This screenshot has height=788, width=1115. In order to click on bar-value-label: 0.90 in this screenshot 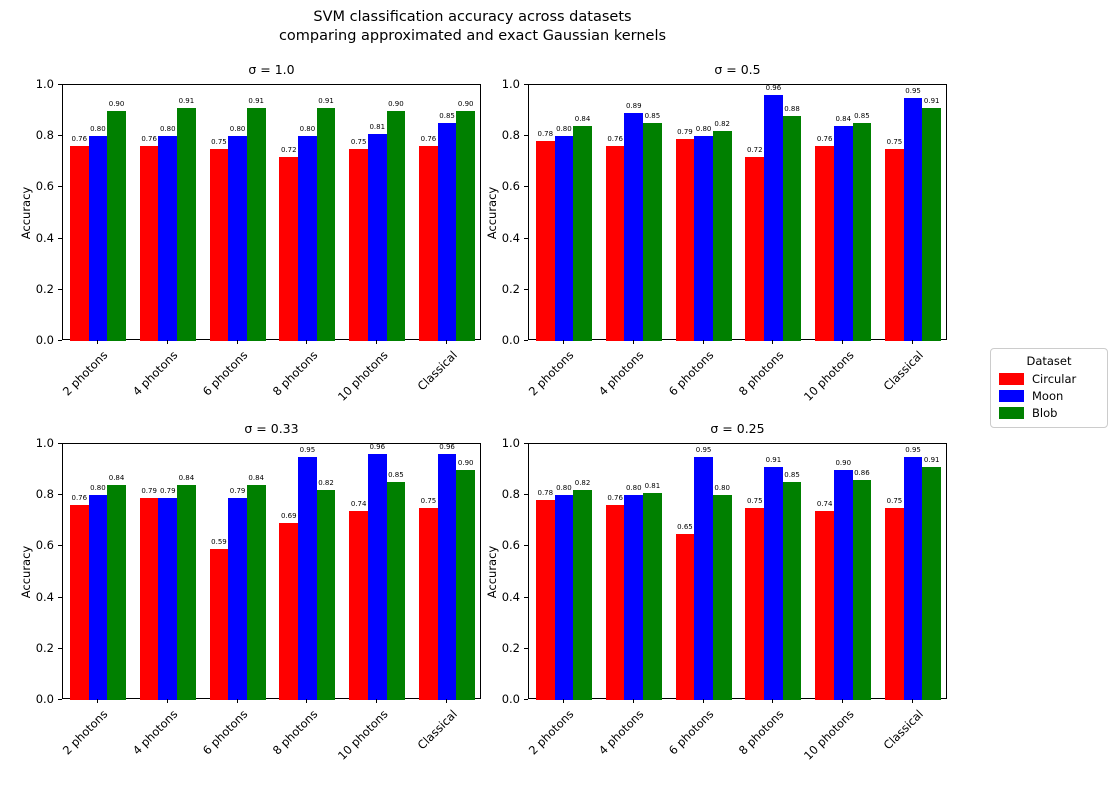, I will do `click(843, 462)`.